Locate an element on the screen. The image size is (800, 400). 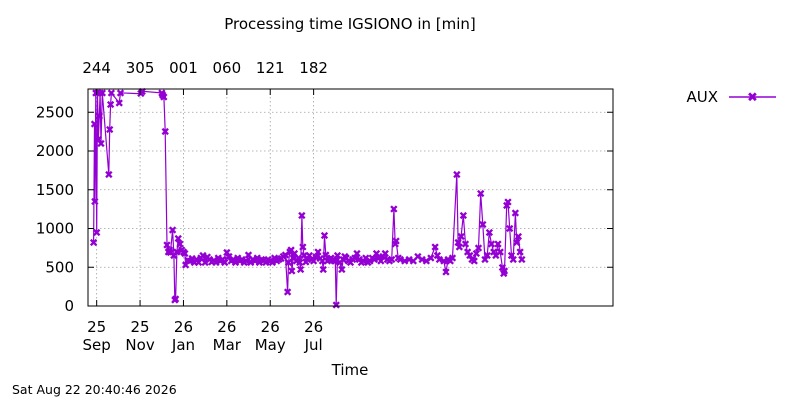
y-tick-label: 1500 is located at coordinates (55, 190).